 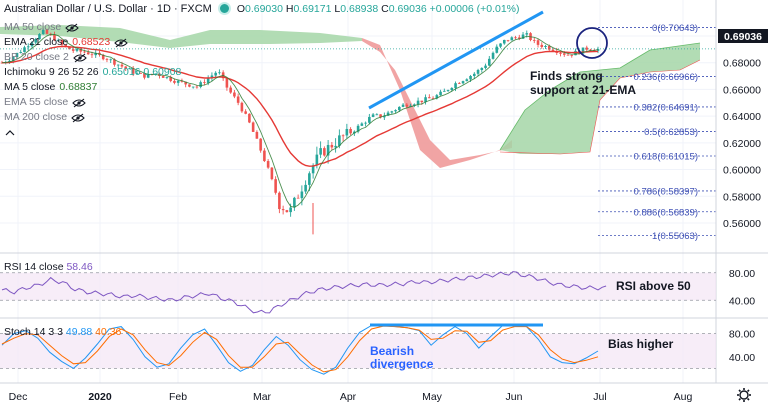 I want to click on fib-level-label: 0.886(0.56839), so click(x=666, y=212).